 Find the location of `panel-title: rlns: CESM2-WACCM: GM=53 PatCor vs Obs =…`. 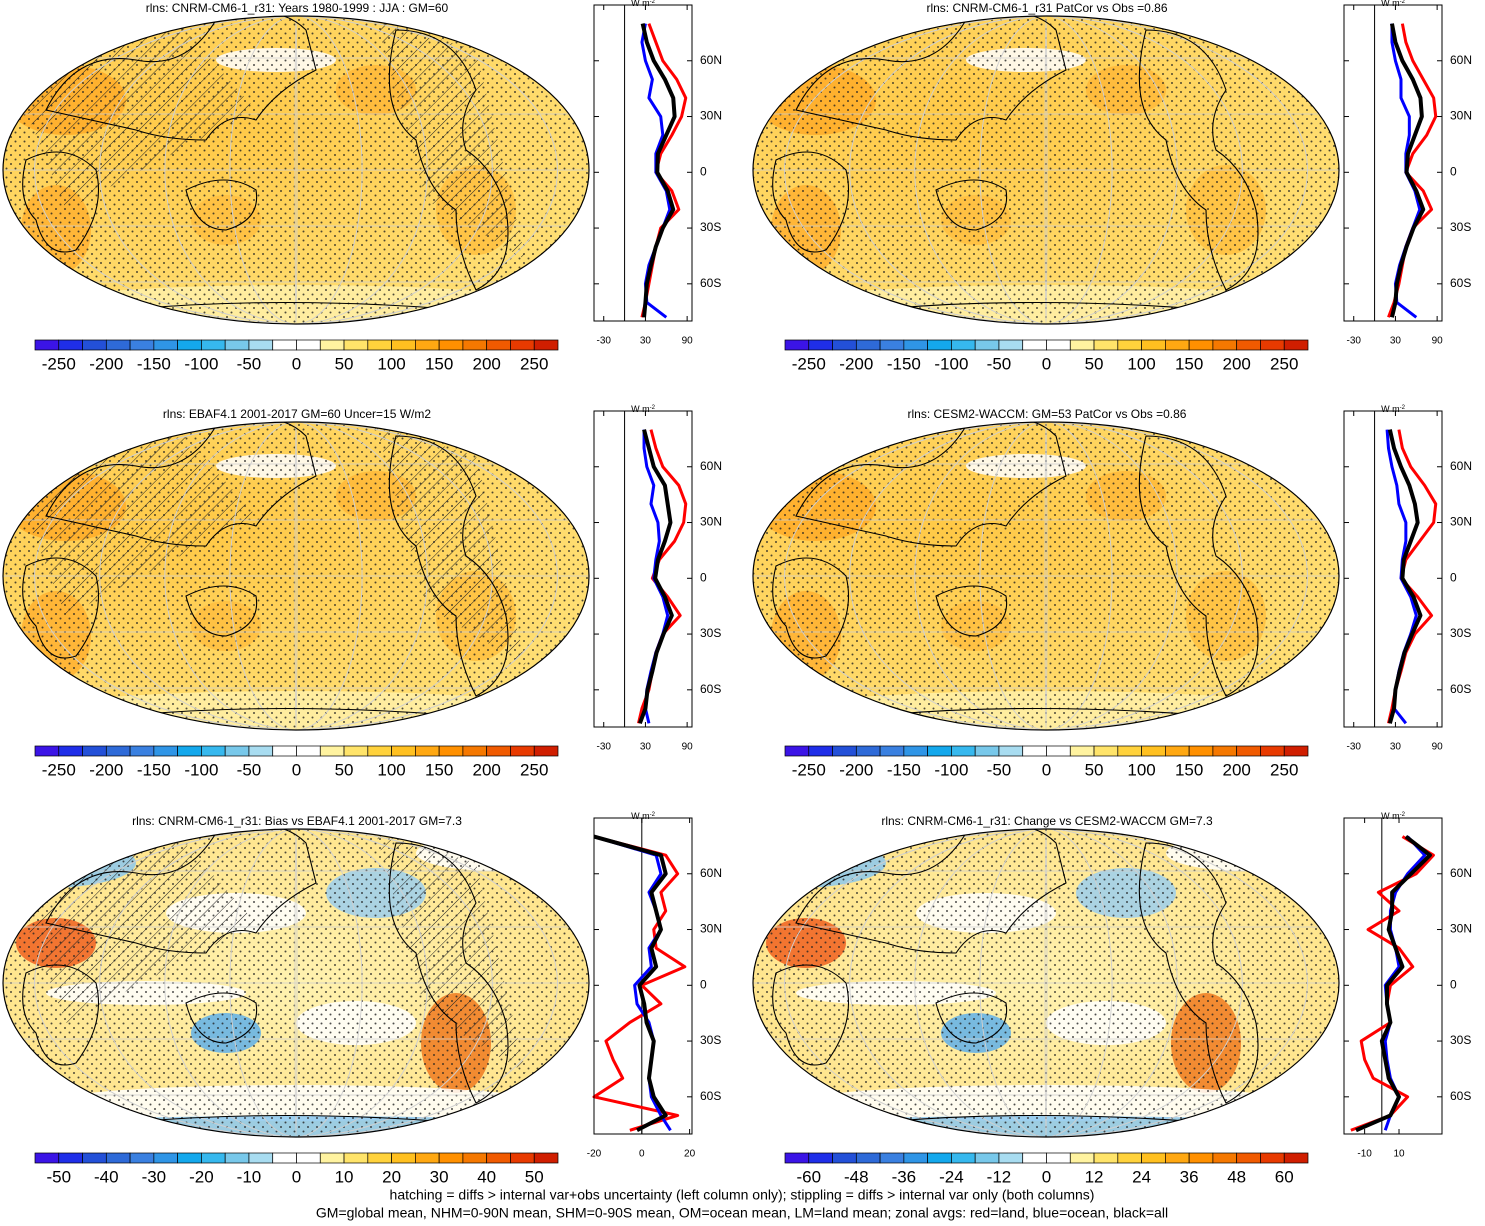

panel-title: rlns: CESM2-WACCM: GM=53 PatCor vs Obs =… is located at coordinates (1047, 414).